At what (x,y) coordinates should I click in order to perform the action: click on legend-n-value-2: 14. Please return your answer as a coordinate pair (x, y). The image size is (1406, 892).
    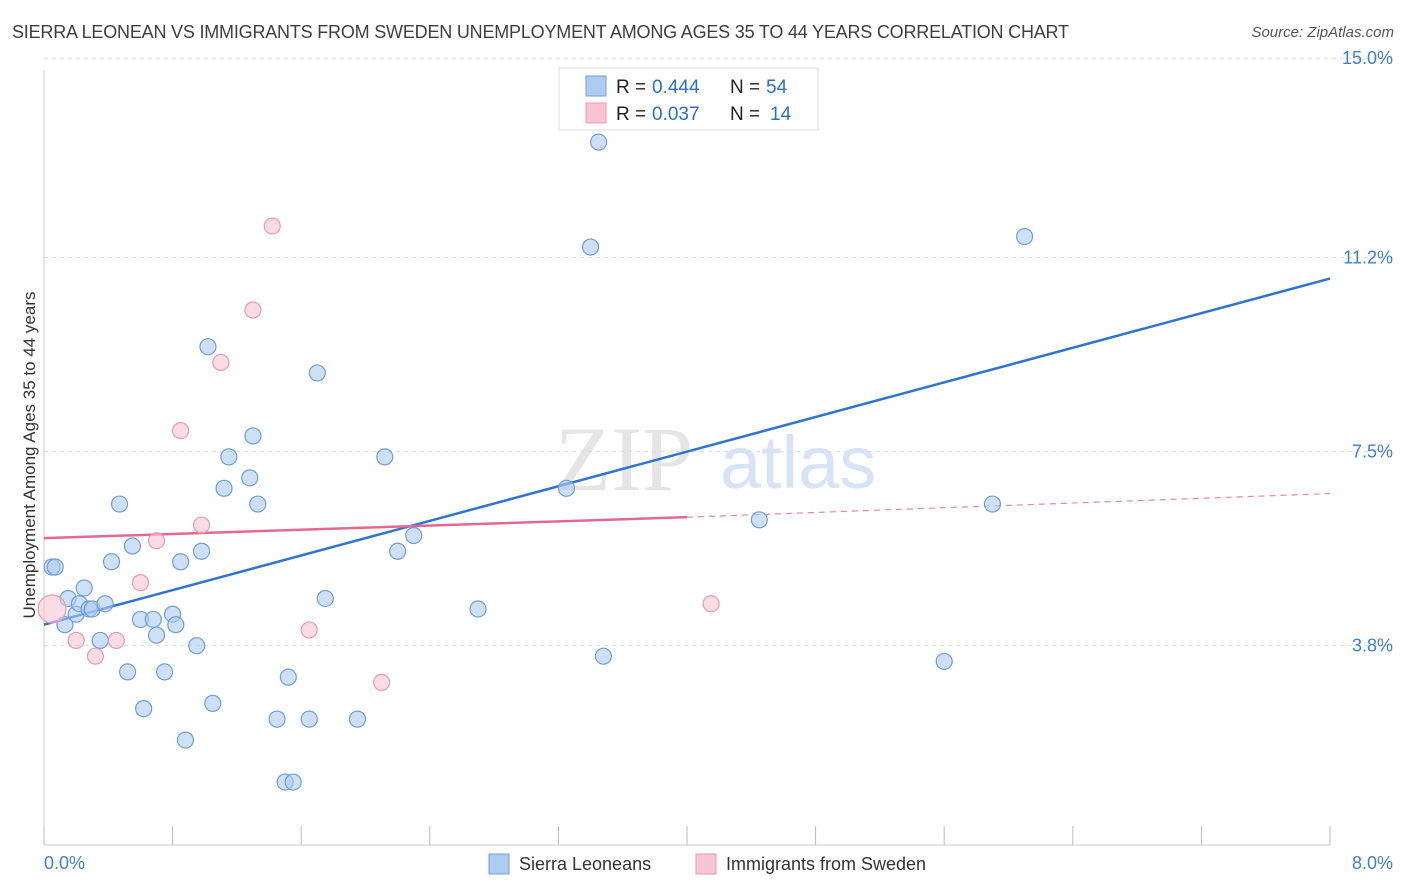
    Looking at the image, I should click on (781, 114).